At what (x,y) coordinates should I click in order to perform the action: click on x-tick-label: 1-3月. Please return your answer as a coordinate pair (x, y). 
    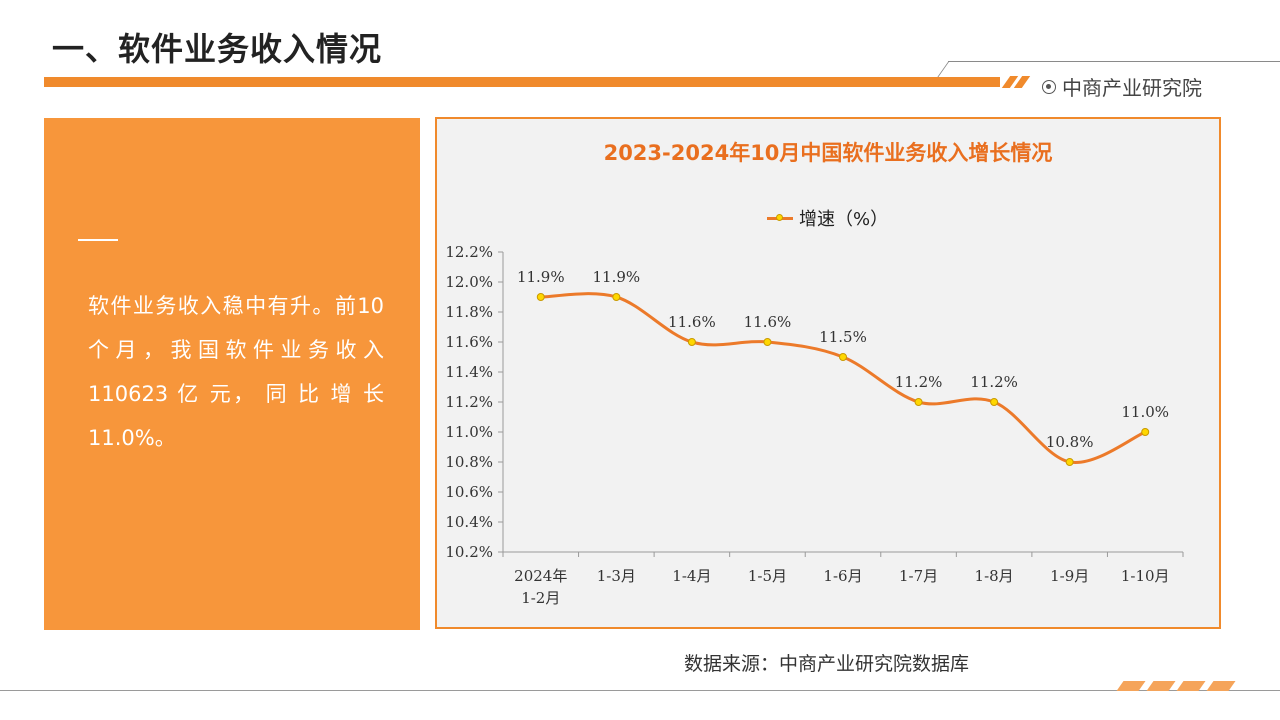
    Looking at the image, I should click on (616, 576).